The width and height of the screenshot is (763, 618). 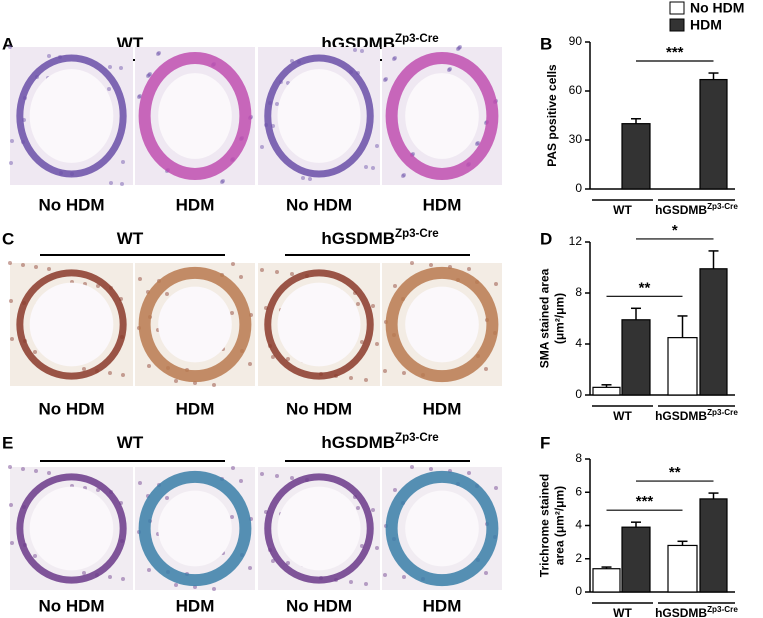 I want to click on significance-label: **, so click(x=645, y=287).